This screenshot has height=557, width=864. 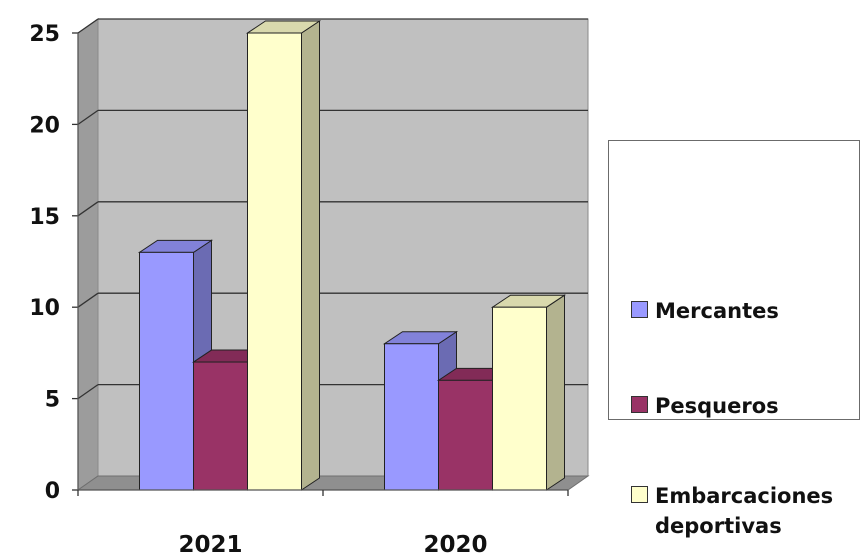 What do you see at coordinates (455, 544) in the screenshot?
I see `x-category-label: 2020` at bounding box center [455, 544].